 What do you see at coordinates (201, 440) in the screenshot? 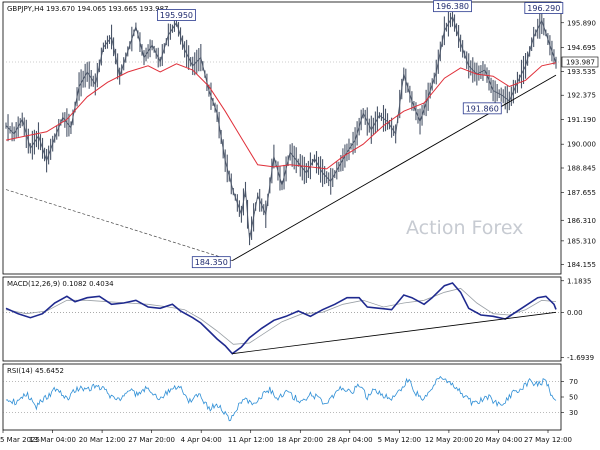
I see `x-tick-label: 4 Apr 04:00` at bounding box center [201, 440].